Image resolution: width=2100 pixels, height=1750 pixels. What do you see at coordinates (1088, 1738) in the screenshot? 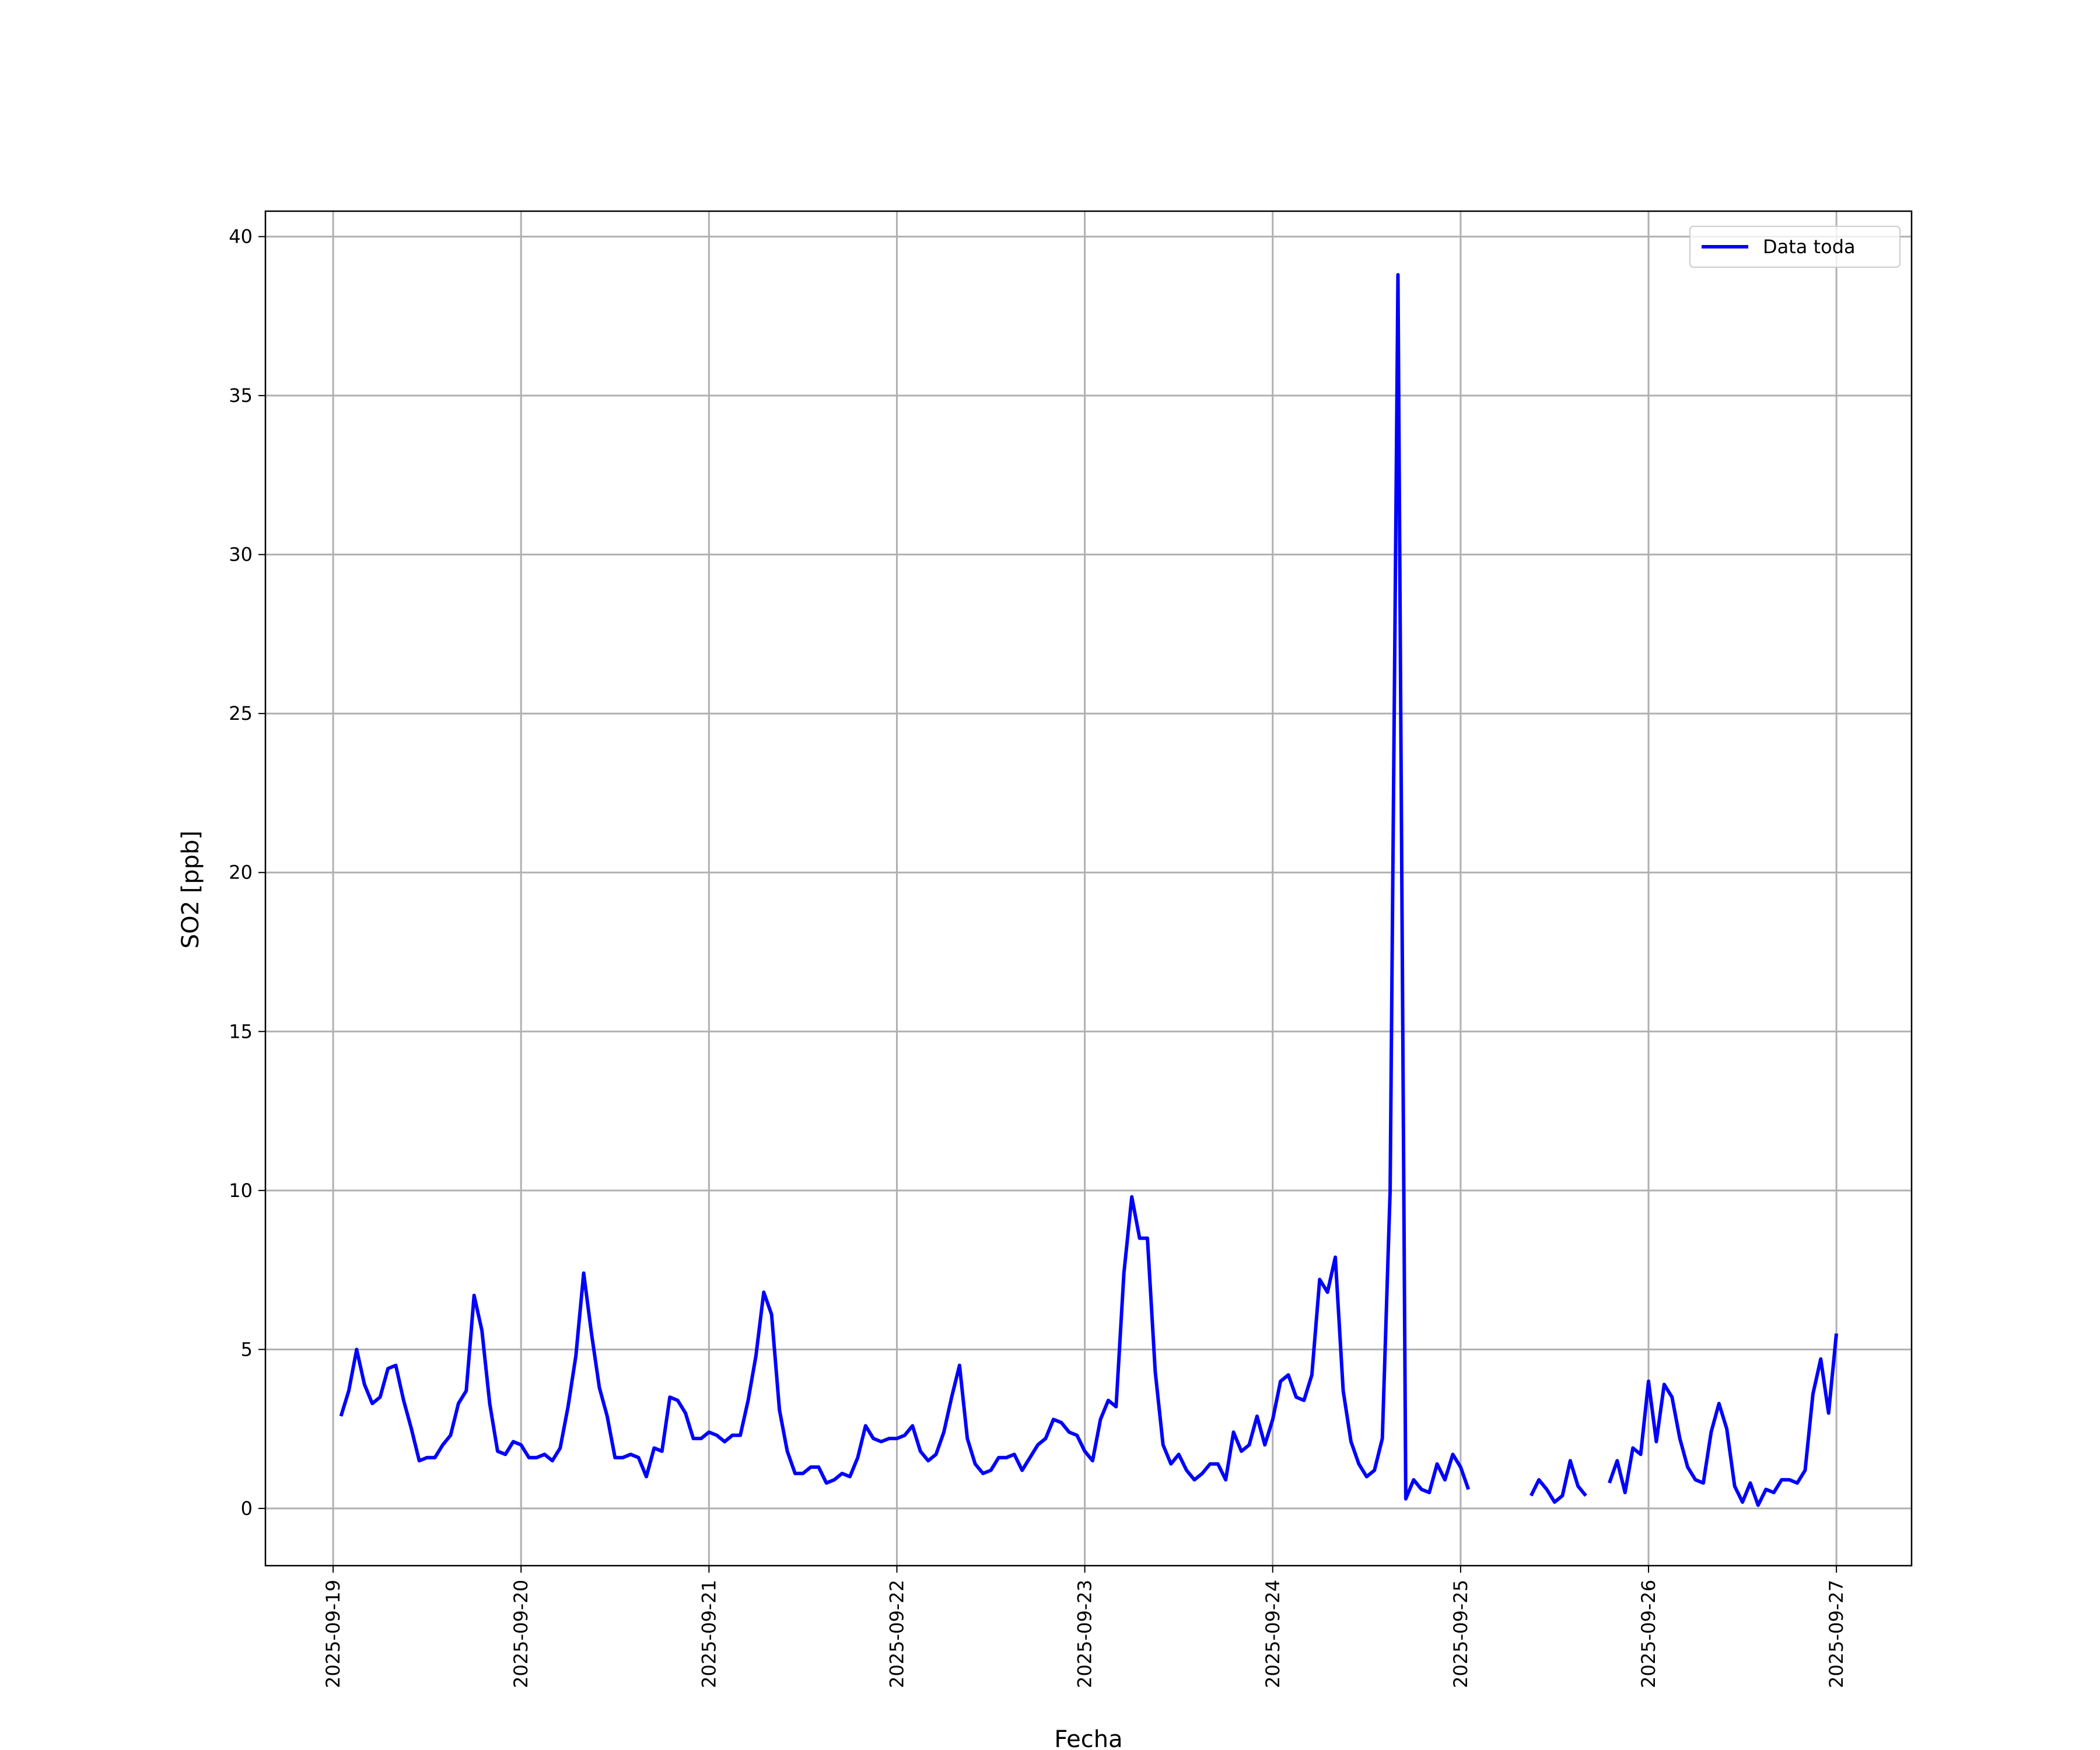
I see `x-axis-label: Fecha` at bounding box center [1088, 1738].